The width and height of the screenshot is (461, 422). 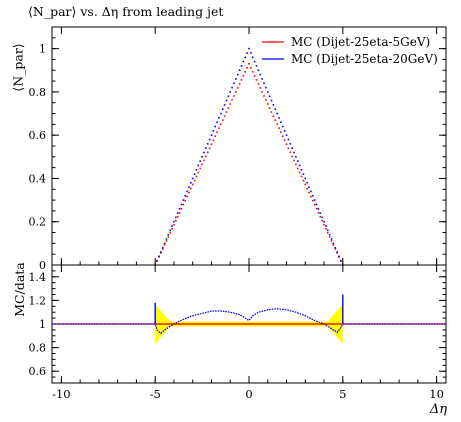 What do you see at coordinates (38, 348) in the screenshot?
I see `ratio-y-tick-label: 0.8` at bounding box center [38, 348].